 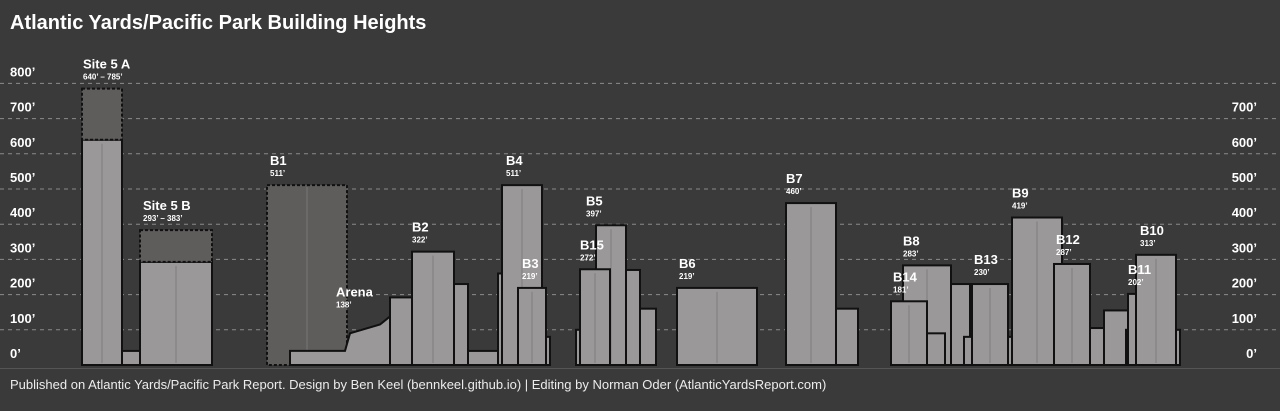 What do you see at coordinates (1136, 282) in the screenshot?
I see `building-height-label: 202’` at bounding box center [1136, 282].